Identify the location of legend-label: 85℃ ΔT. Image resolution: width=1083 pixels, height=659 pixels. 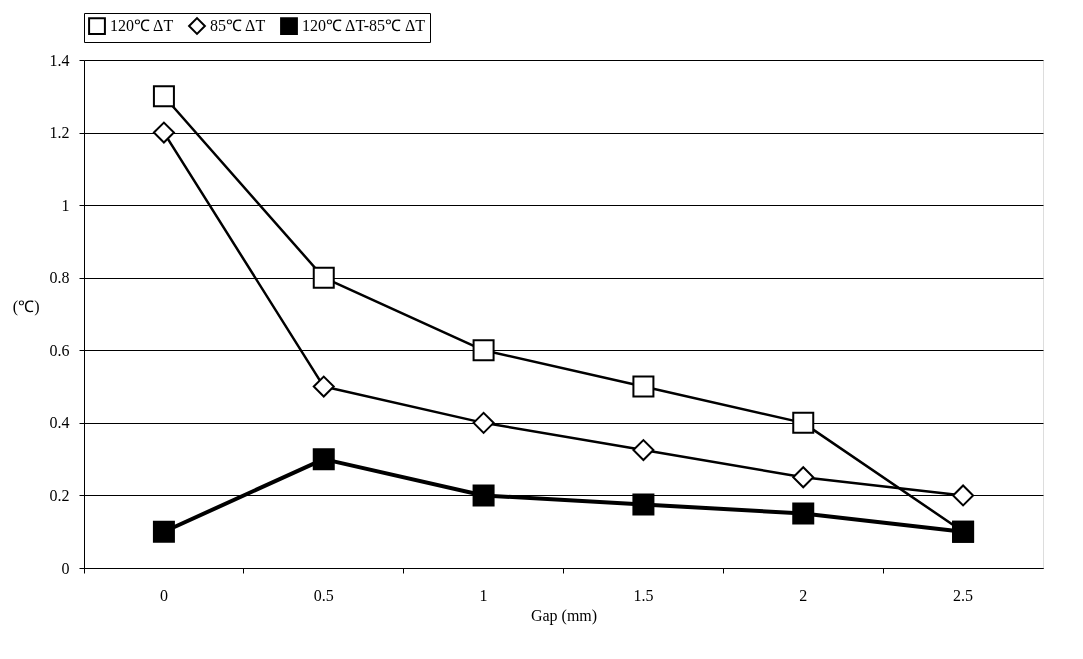
(238, 26).